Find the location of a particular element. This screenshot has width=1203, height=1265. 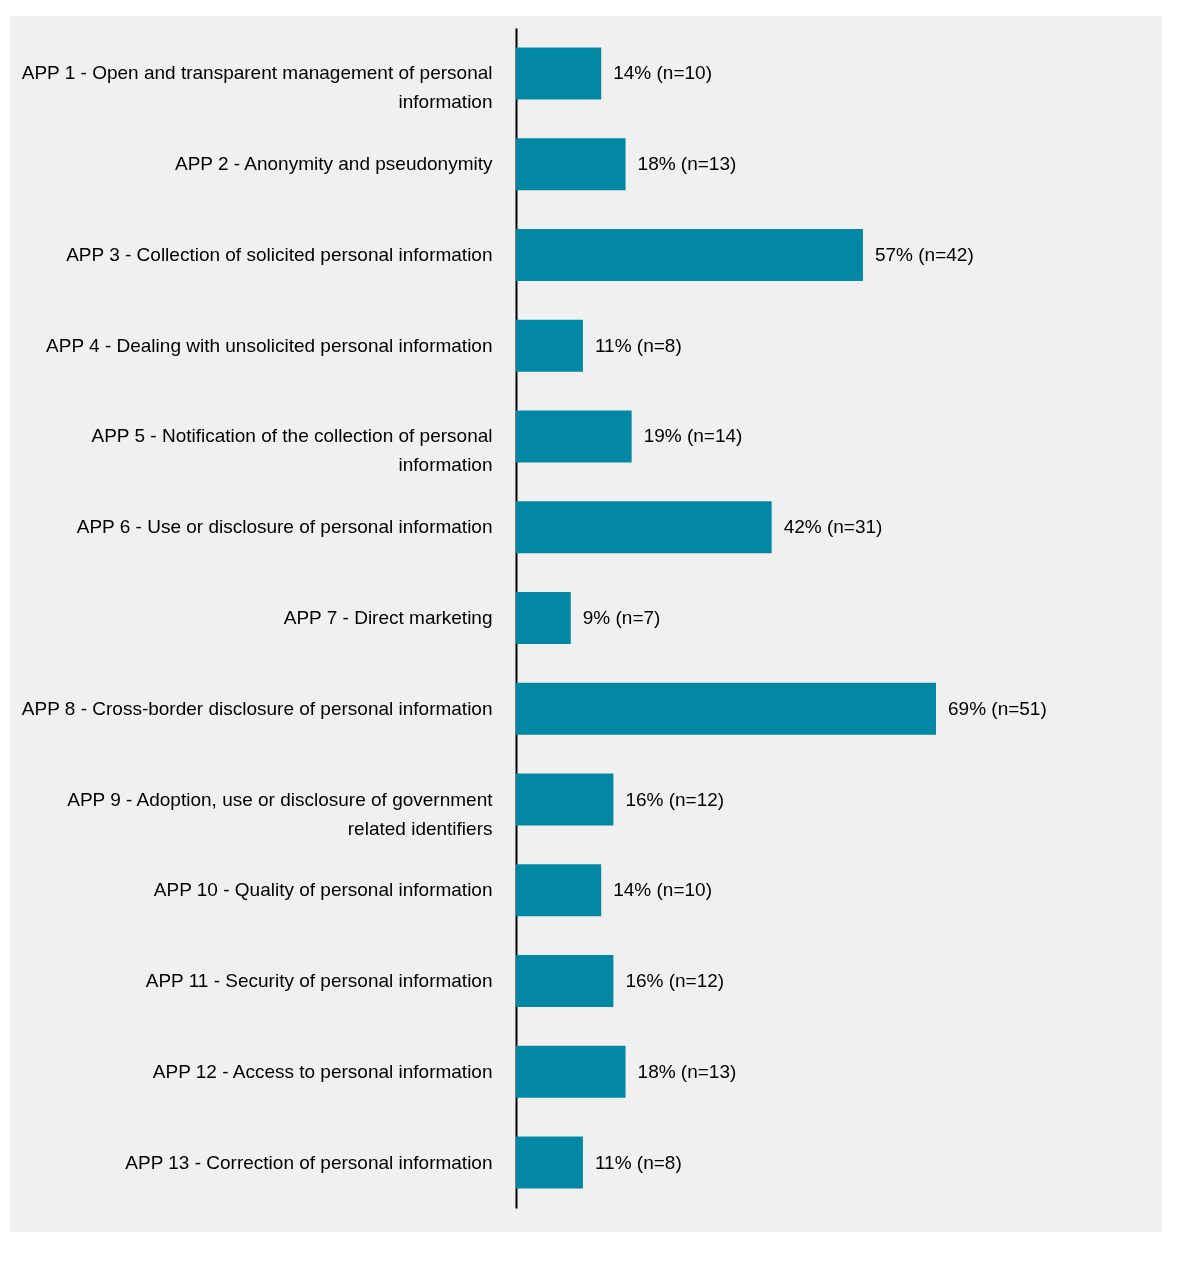

y-tick-label: APP 10 - Quality of personal information is located at coordinates (323, 890).